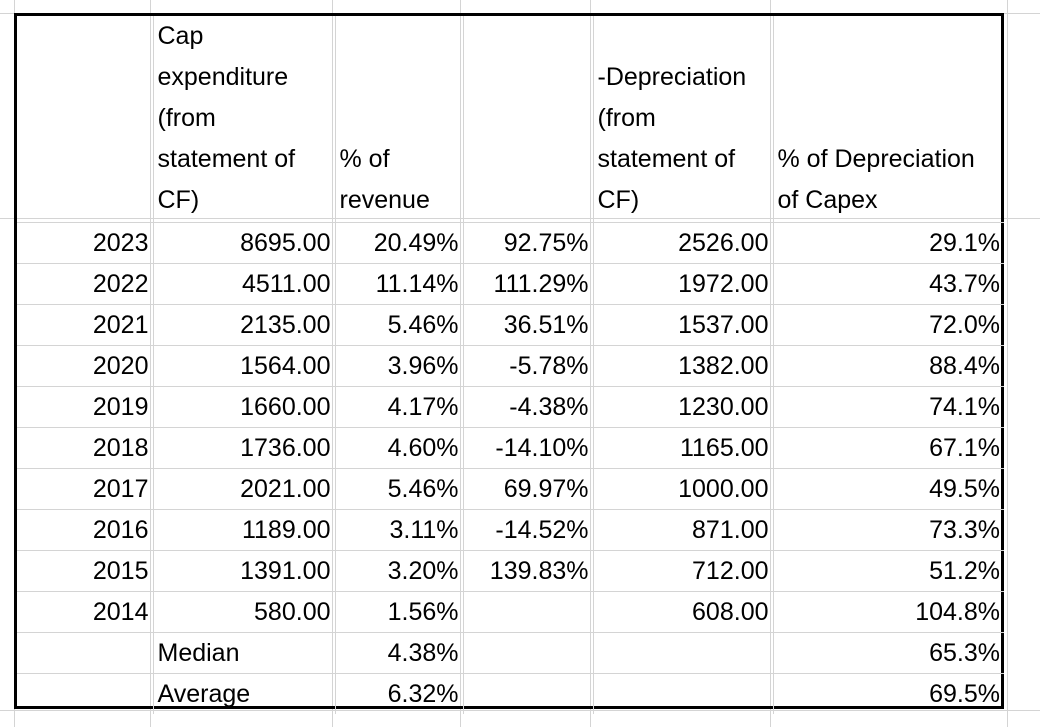 The width and height of the screenshot is (1040, 727). What do you see at coordinates (85, 243) in the screenshot?
I see `year-cell: 2023` at bounding box center [85, 243].